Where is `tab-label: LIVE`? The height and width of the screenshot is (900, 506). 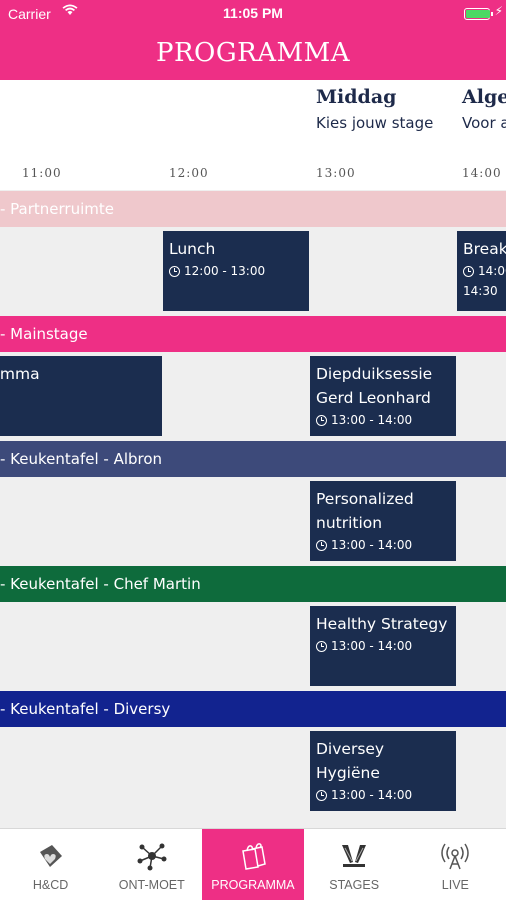 tab-label: LIVE is located at coordinates (455, 885).